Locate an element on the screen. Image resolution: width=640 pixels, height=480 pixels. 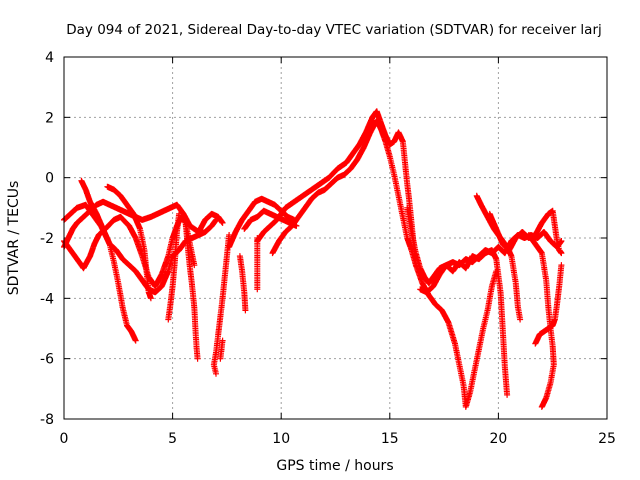
x-axis-label: GPS time / hours is located at coordinates (334, 466).